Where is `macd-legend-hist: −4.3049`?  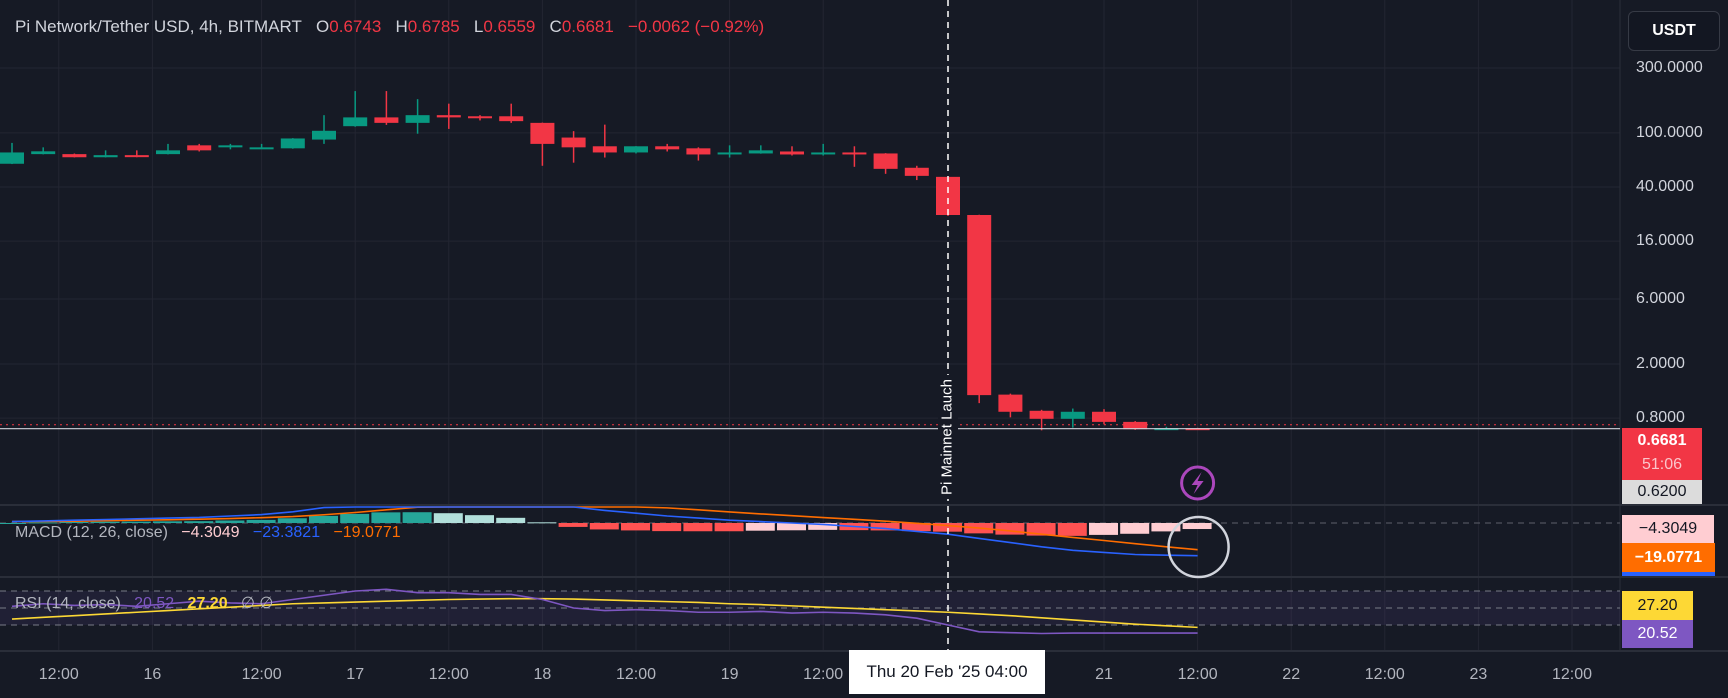
macd-legend-hist: −4.3049 is located at coordinates (210, 532).